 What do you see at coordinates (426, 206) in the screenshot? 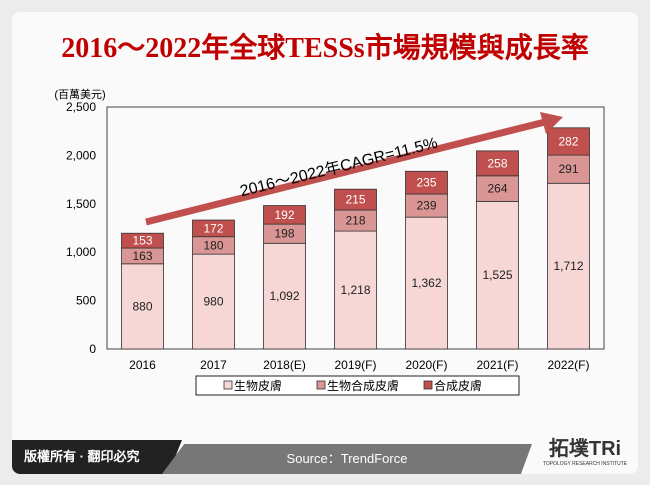
I see `data-label: 239` at bounding box center [426, 206].